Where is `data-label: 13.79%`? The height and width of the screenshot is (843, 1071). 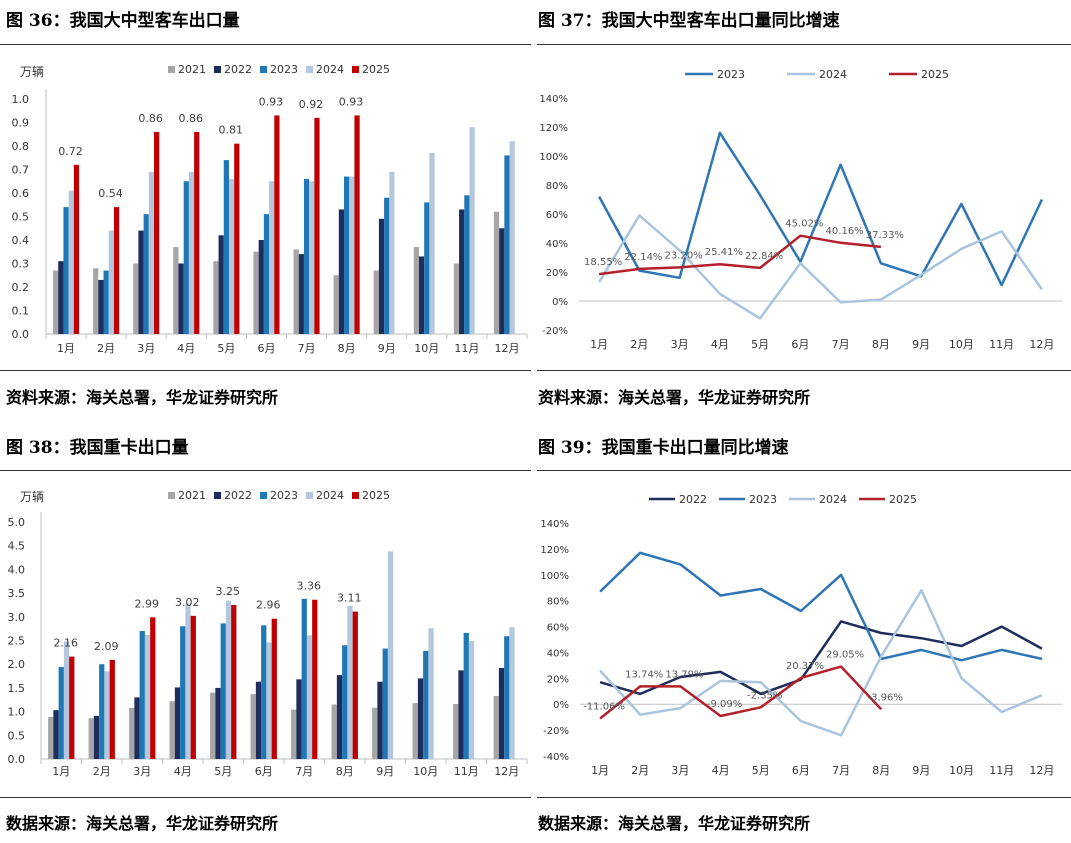
data-label: 13.79% is located at coordinates (684, 674).